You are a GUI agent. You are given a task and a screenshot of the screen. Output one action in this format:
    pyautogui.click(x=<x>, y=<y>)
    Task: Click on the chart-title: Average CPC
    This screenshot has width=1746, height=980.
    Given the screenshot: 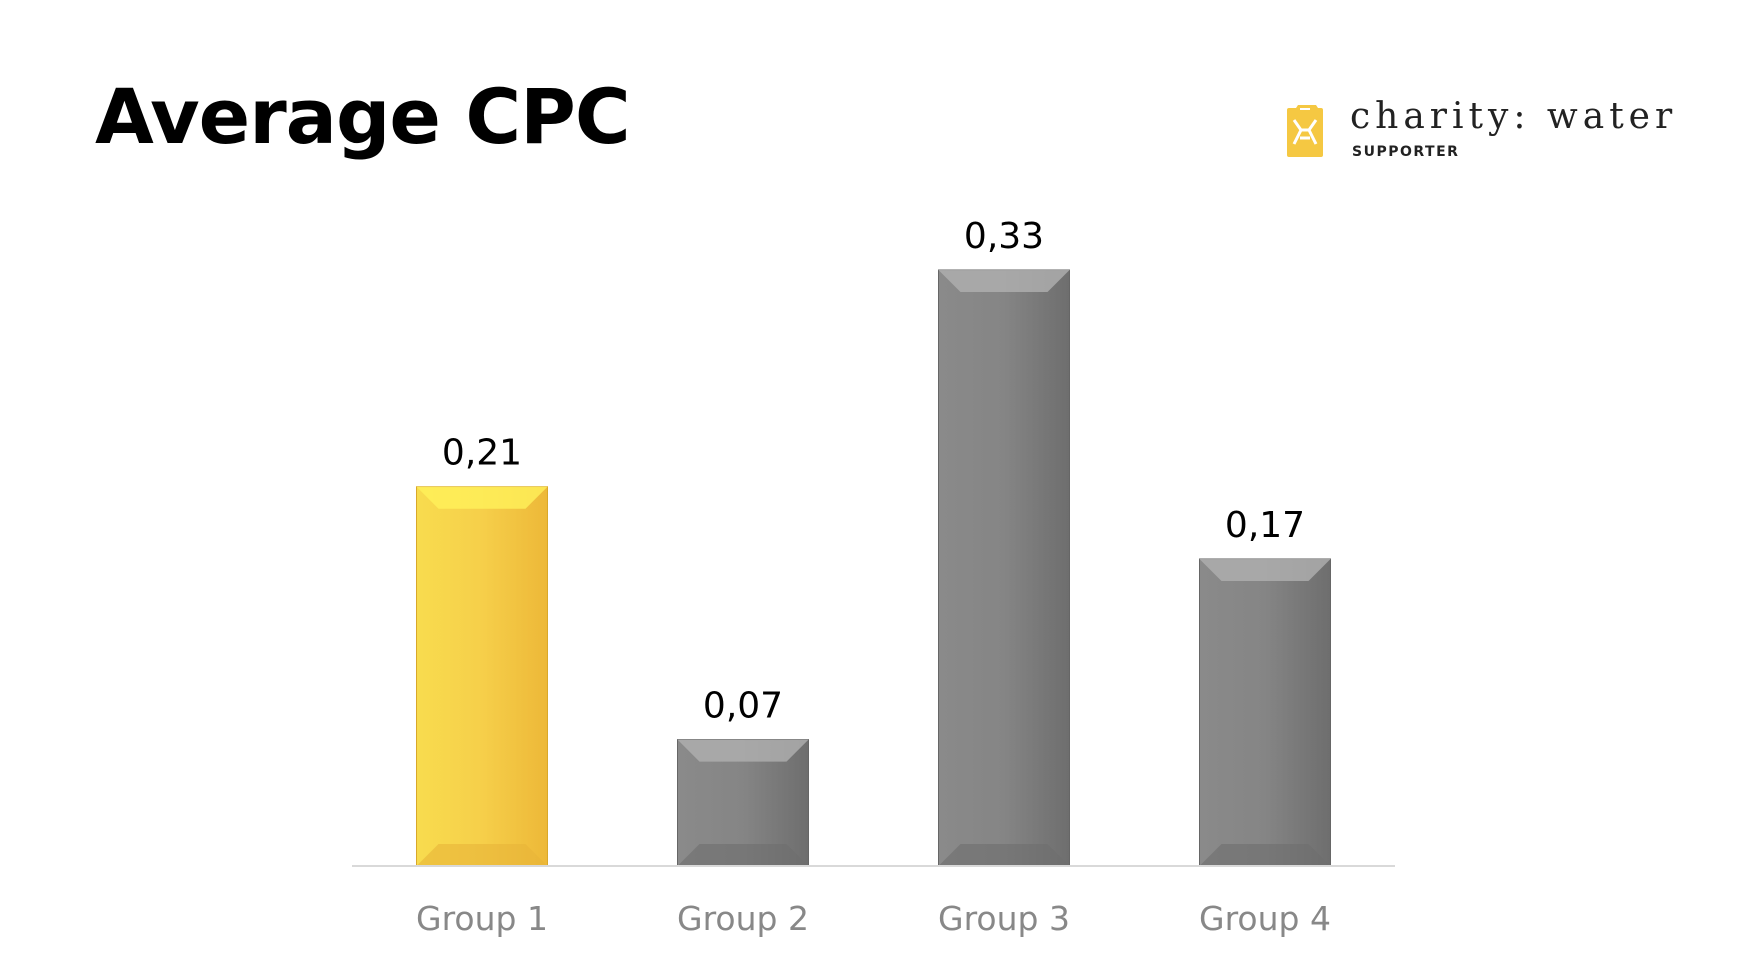 What is the action you would take?
    pyautogui.click(x=363, y=116)
    